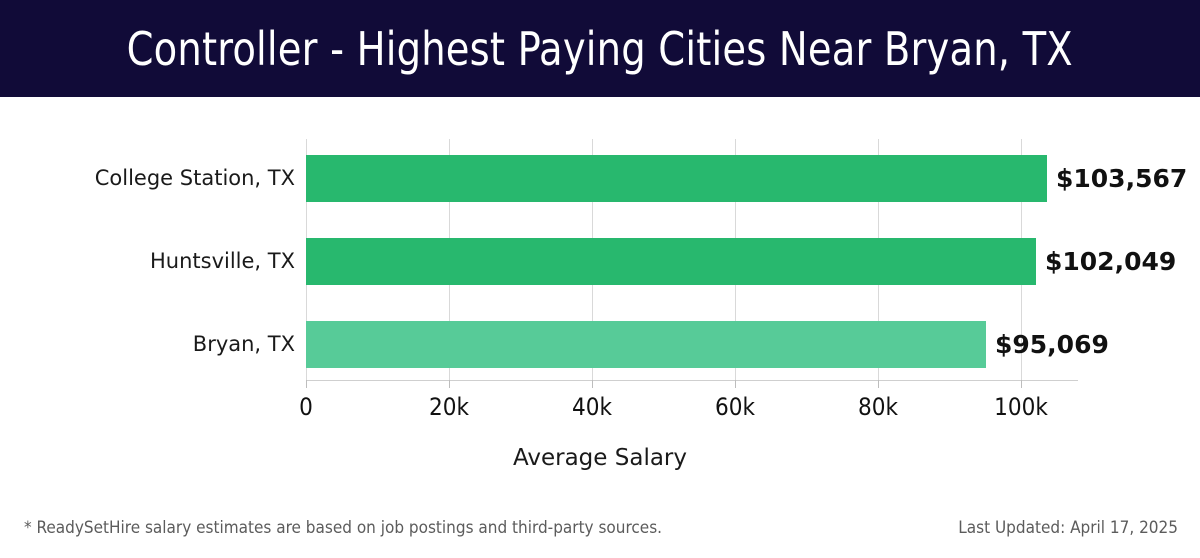 The image size is (1200, 558). What do you see at coordinates (222, 261) in the screenshot?
I see `category-label: Huntsville, TX` at bounding box center [222, 261].